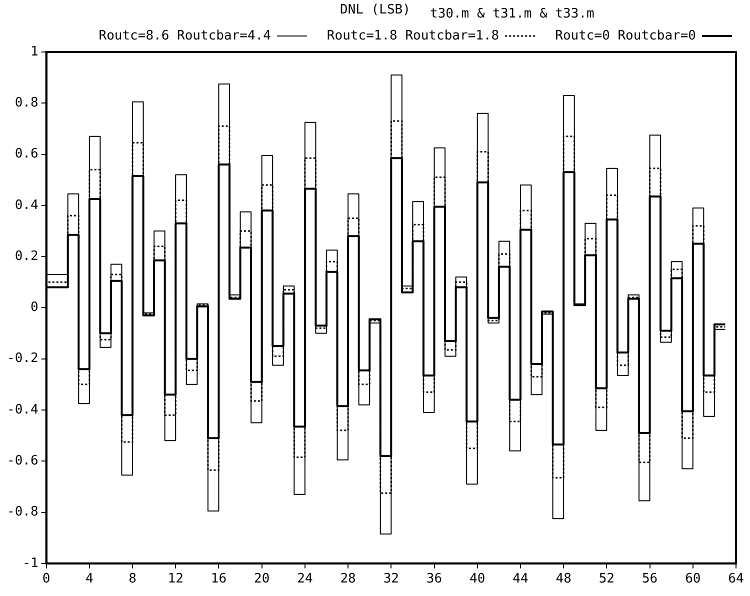 The image size is (750, 596). I want to click on x-tick-label: 32, so click(391, 579).